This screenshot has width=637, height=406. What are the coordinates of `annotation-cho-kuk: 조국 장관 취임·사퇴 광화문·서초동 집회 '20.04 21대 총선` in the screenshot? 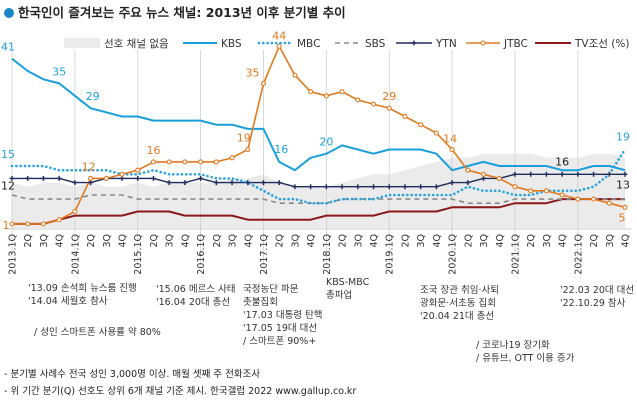 It's located at (459, 303).